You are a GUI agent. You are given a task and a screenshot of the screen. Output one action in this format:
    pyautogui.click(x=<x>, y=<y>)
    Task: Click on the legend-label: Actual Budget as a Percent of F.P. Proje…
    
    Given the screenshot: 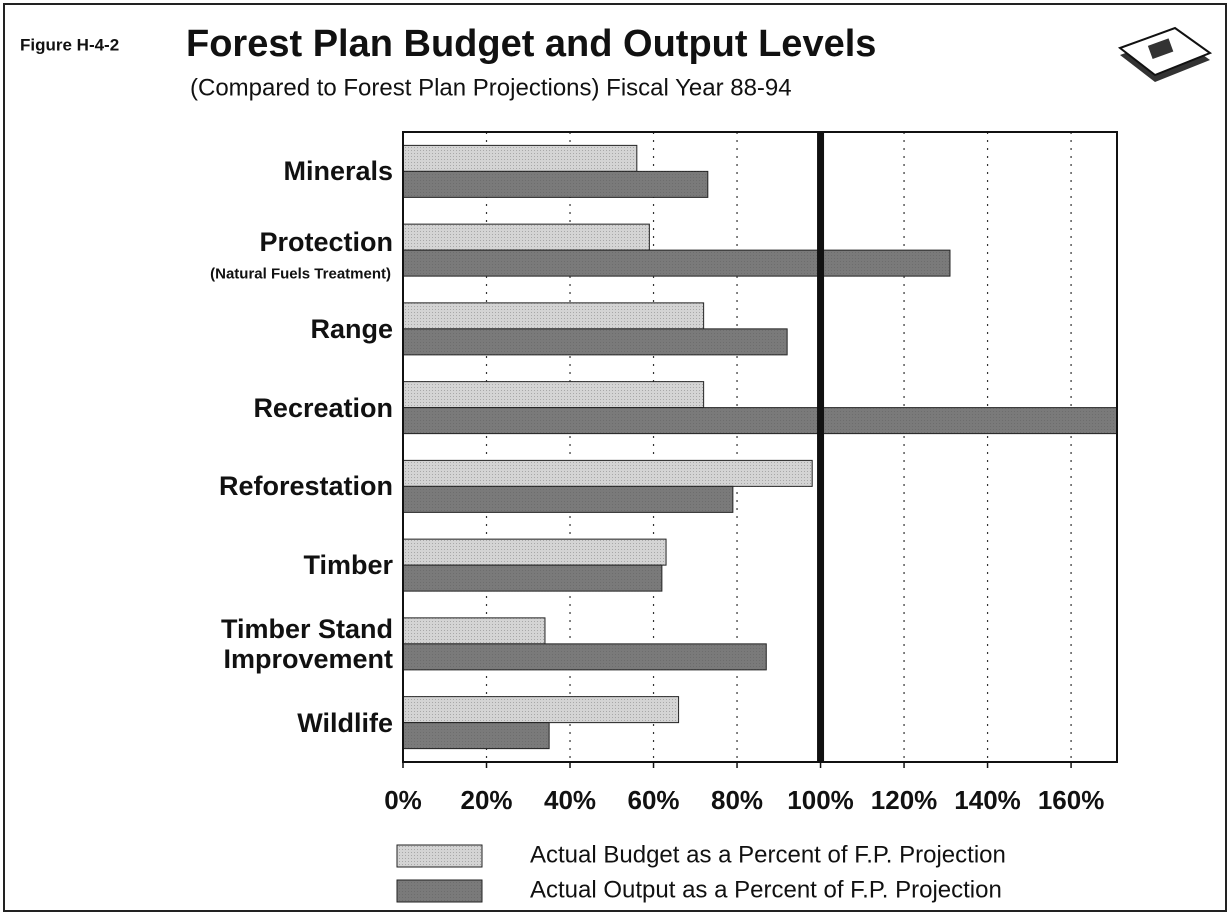 What is the action you would take?
    pyautogui.click(x=768, y=854)
    